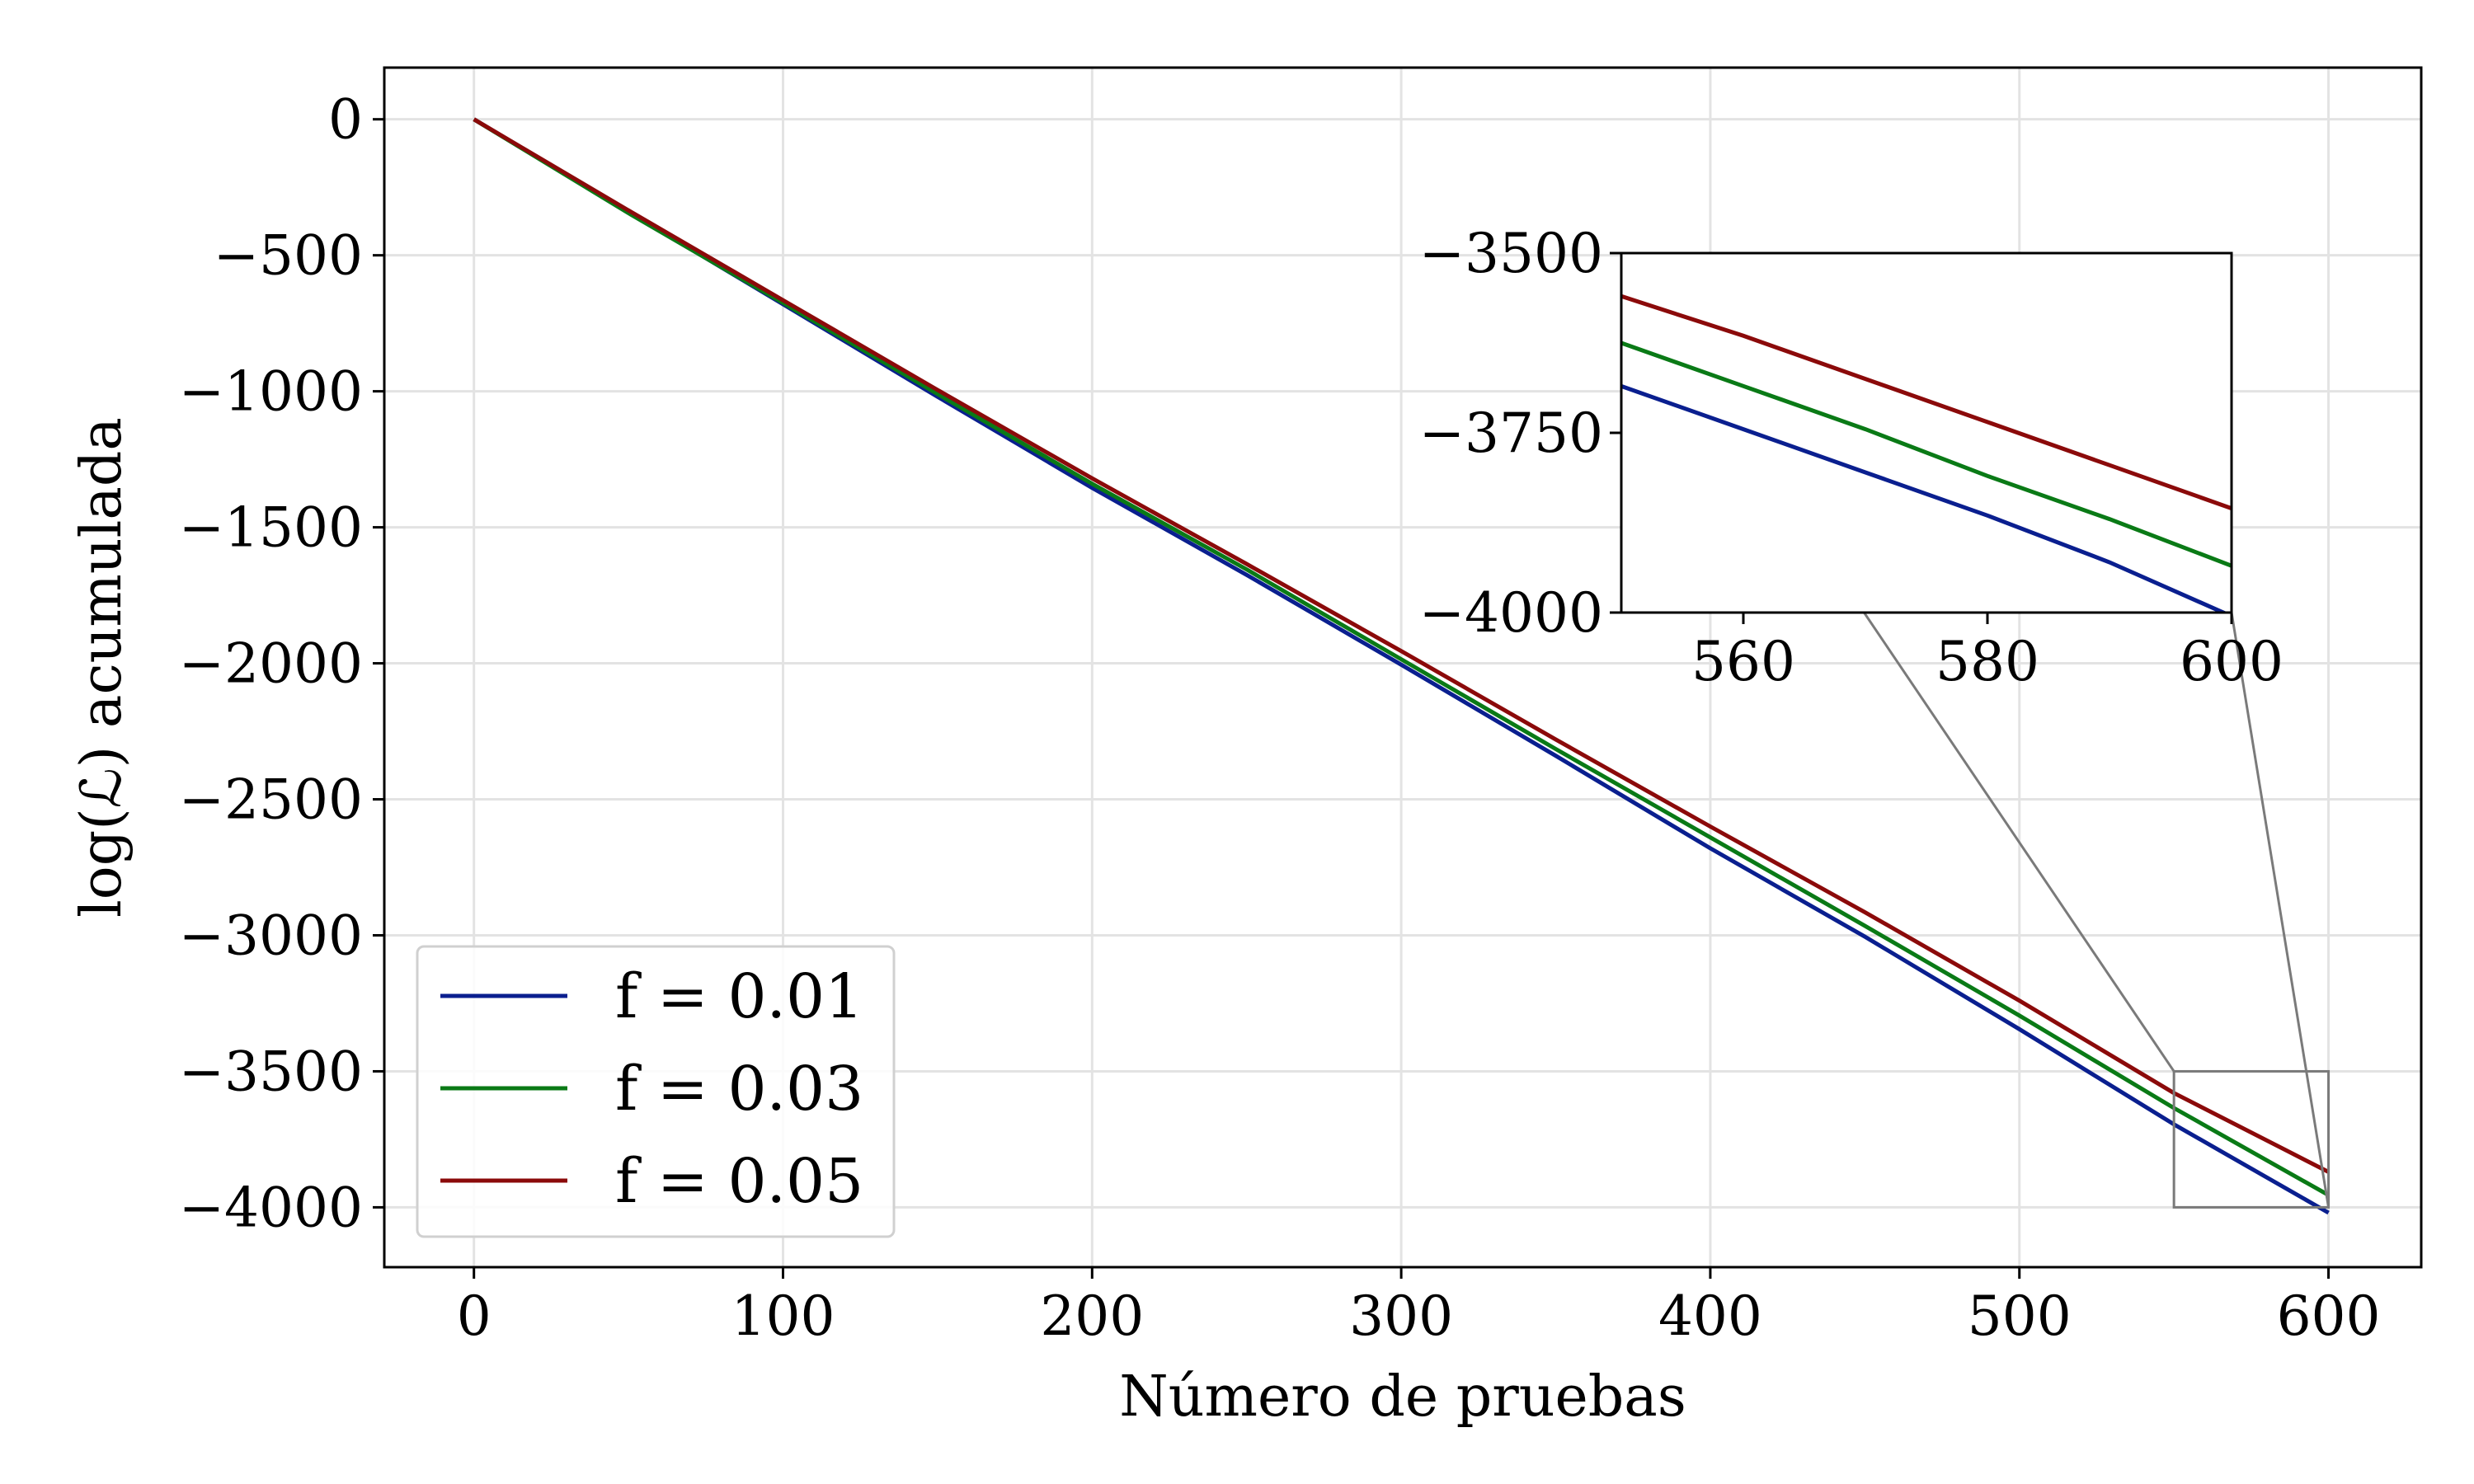 Image resolution: width=2474 pixels, height=1484 pixels. I want to click on y-tick-label: −3000, so click(271, 935).